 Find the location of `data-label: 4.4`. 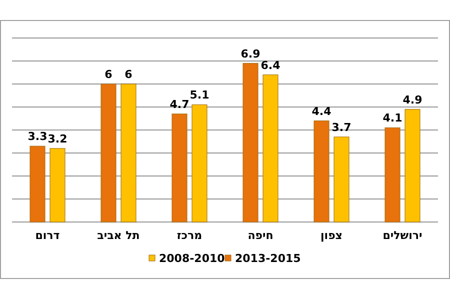

data-label: 4.4 is located at coordinates (322, 111).